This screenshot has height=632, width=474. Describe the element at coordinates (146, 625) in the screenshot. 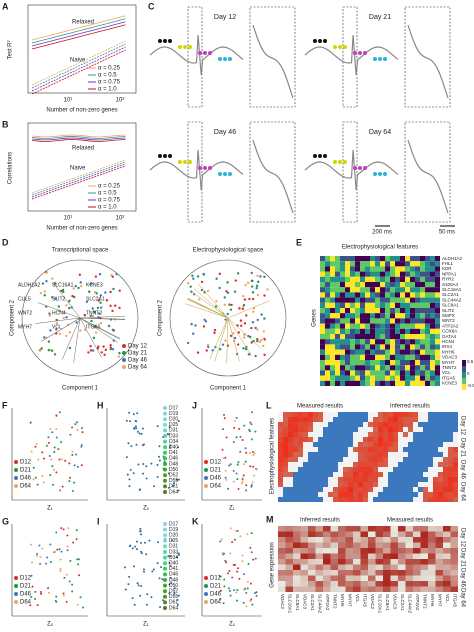

I see `x-label: Z₁` at that location.